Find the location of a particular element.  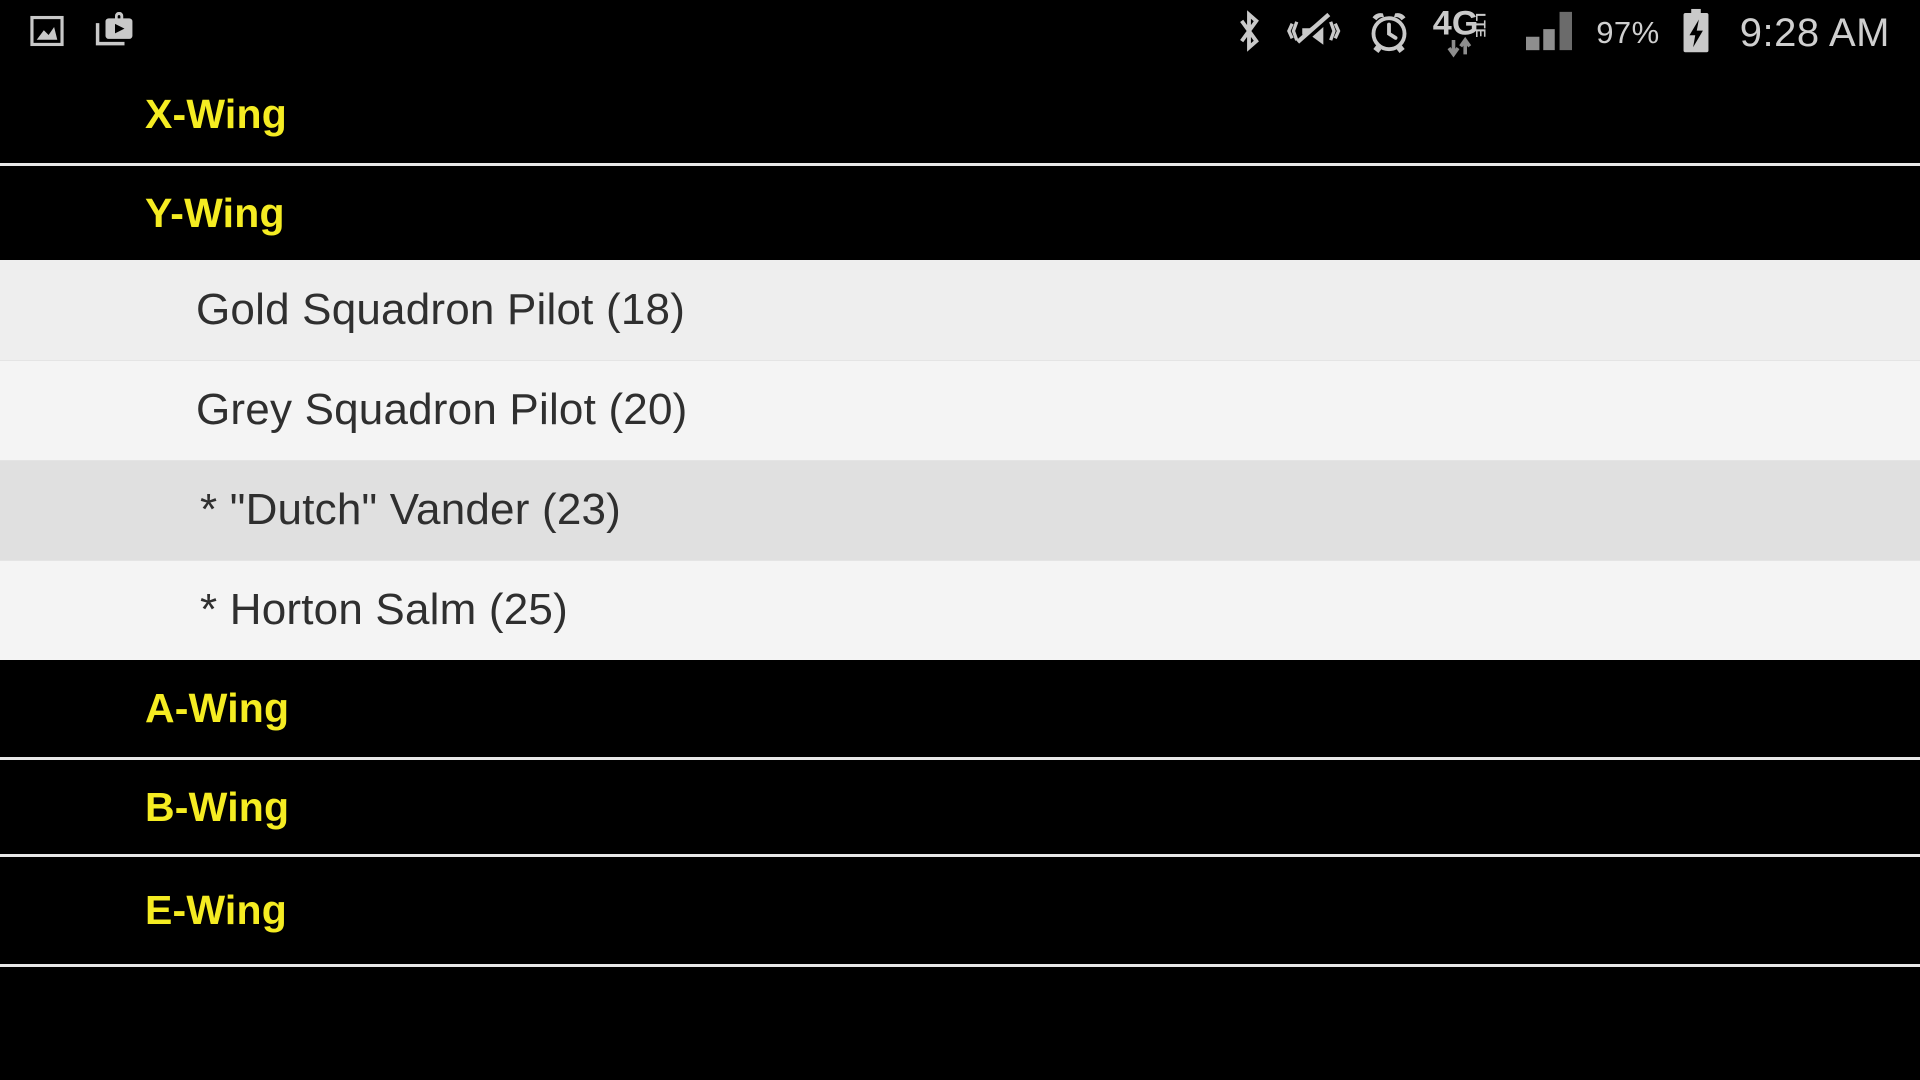

battery-charging-icon is located at coordinates (1696, 33).